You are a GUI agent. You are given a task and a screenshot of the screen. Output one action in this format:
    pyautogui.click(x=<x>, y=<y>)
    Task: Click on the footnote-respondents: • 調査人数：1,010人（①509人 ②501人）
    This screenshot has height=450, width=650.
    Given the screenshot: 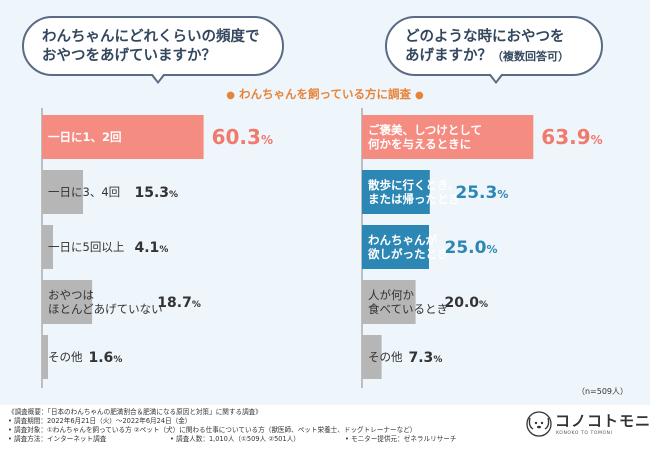 What is the action you would take?
    pyautogui.click(x=235, y=439)
    